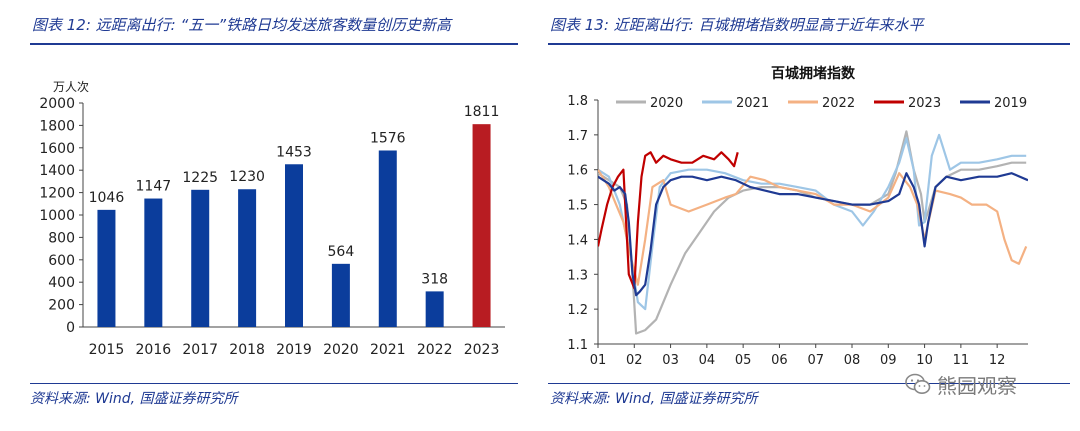  What do you see at coordinates (134, 399) in the screenshot?
I see `left-source: 资料来源: Wind, 国盛证券研究所` at bounding box center [134, 399].